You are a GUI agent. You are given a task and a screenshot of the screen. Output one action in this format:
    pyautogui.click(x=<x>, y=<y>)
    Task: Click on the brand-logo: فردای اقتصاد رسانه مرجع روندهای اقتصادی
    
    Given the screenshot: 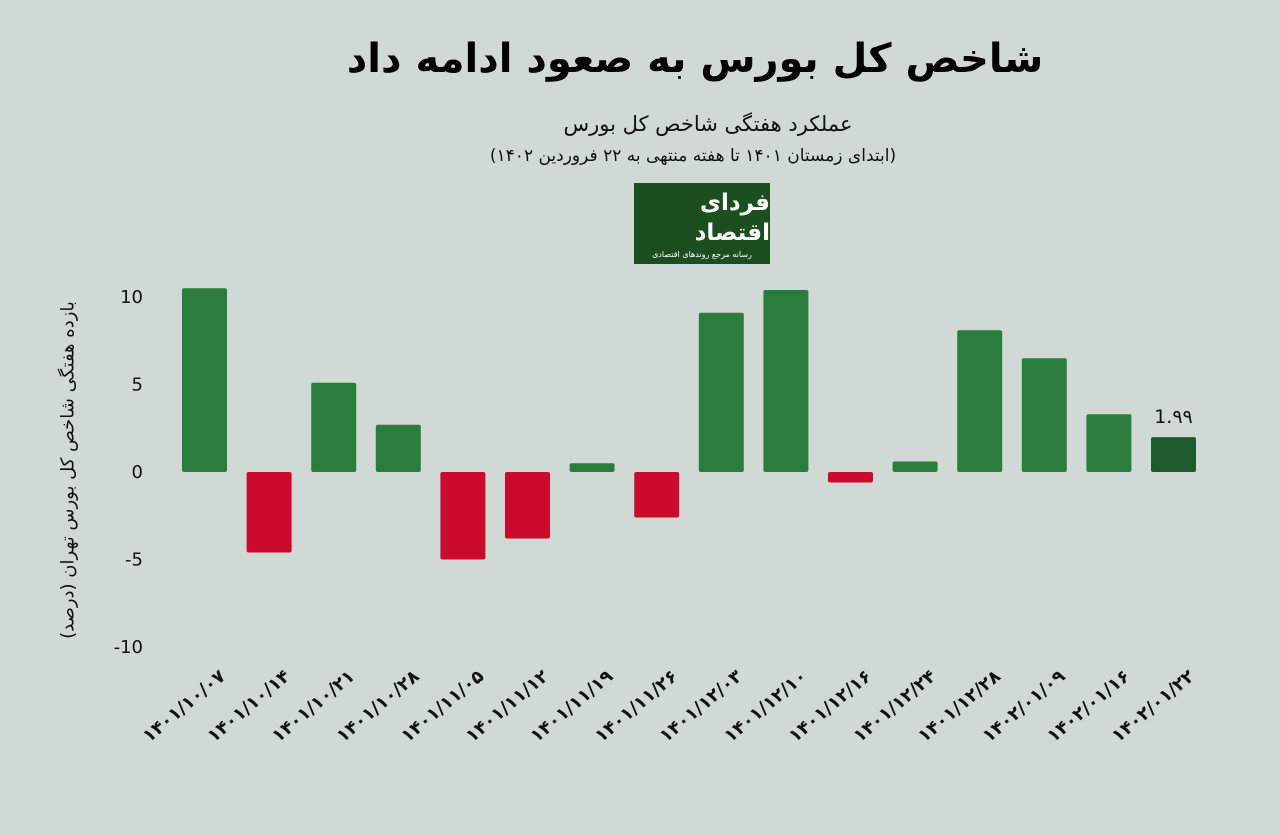 What is the action you would take?
    pyautogui.click(x=702, y=223)
    